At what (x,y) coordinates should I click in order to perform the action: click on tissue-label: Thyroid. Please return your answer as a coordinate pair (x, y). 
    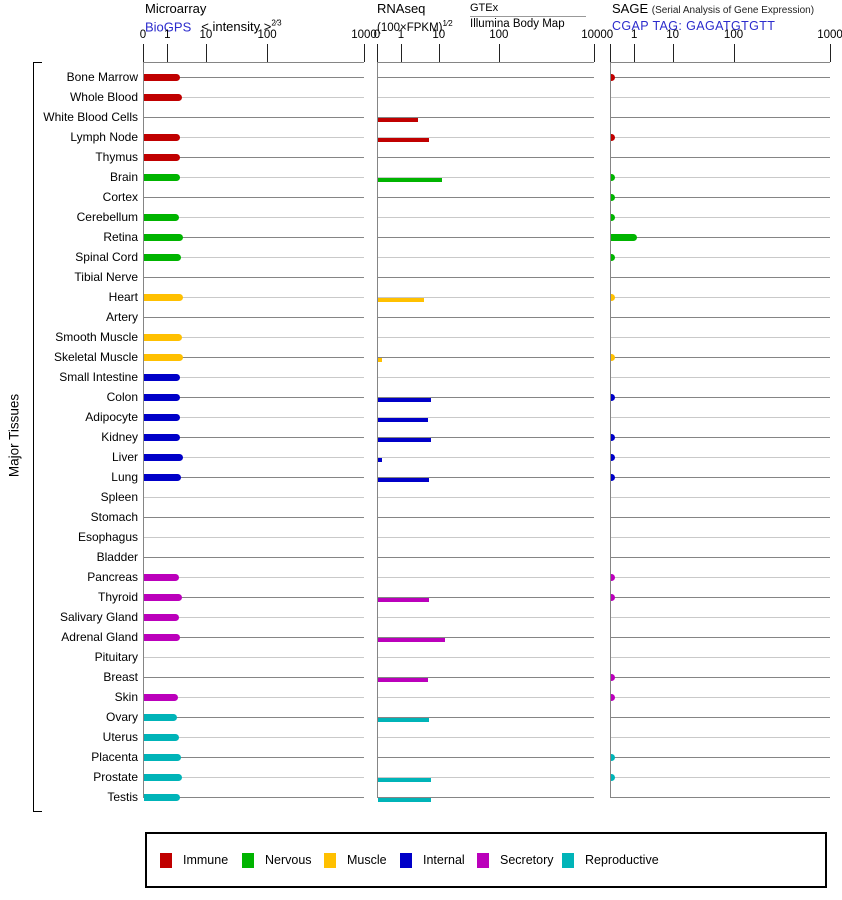
    Looking at the image, I should click on (117, 597).